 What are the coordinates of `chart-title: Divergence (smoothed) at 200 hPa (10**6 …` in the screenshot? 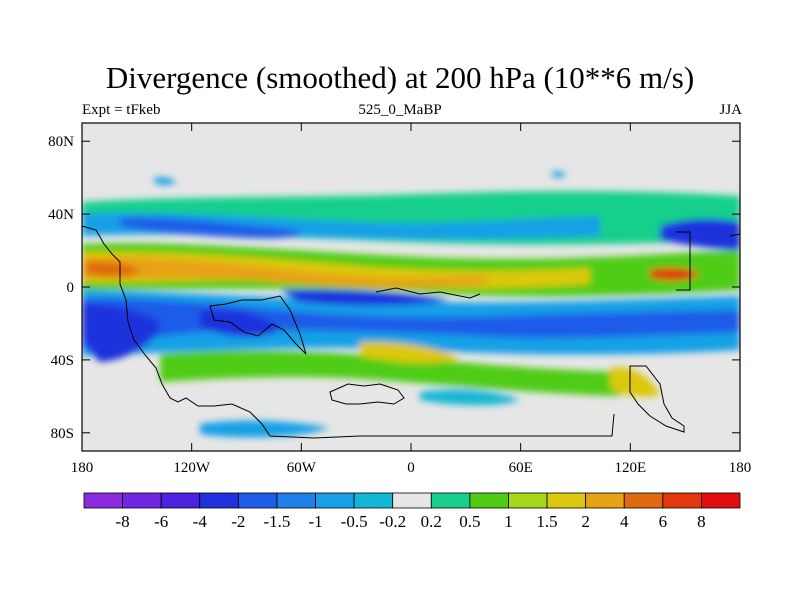 It's located at (400, 77).